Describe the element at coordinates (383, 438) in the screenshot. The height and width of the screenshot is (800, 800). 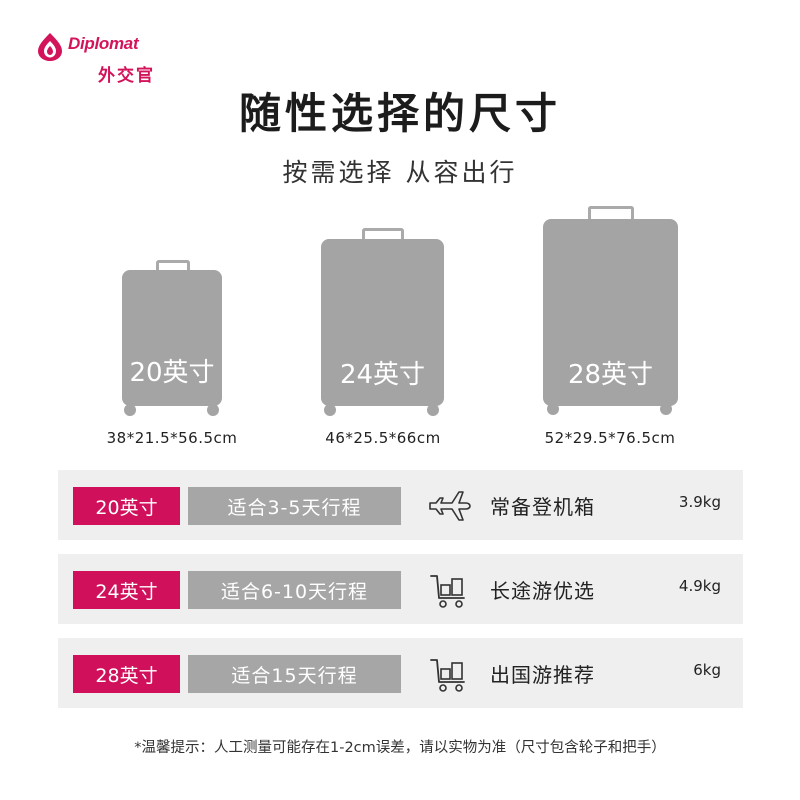
I see `suitcase-dimensions: 46*25.5*66cm` at that location.